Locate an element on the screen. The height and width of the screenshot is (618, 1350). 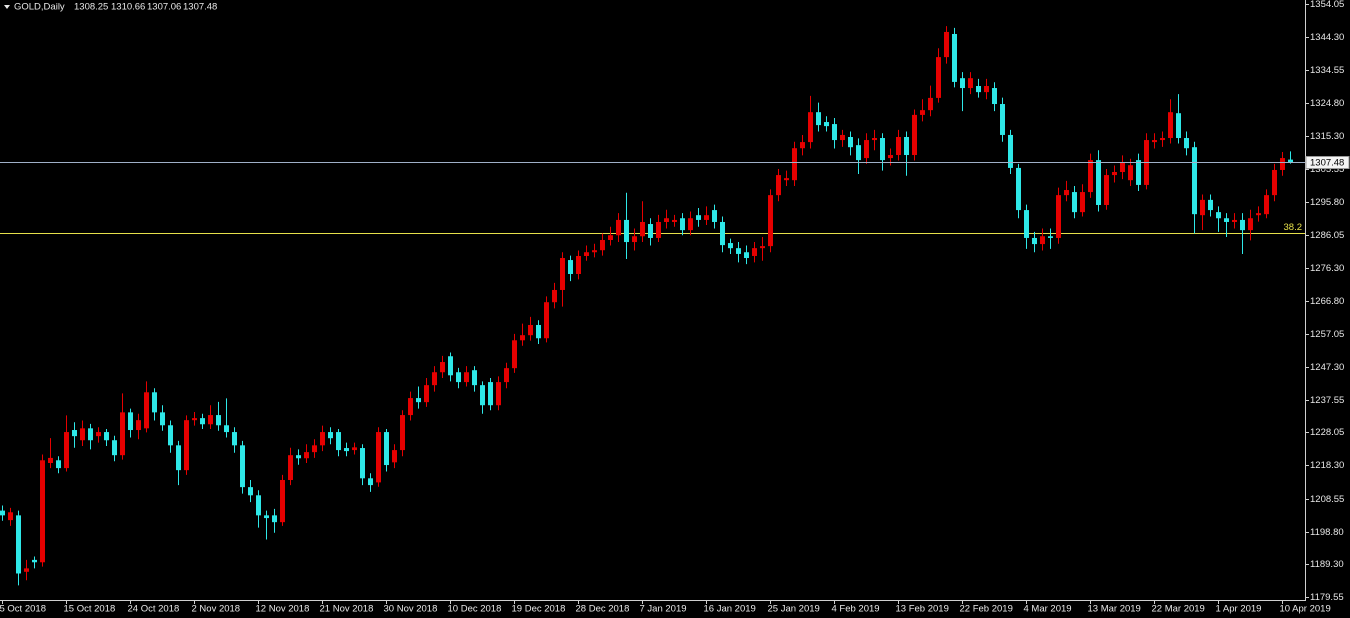
x-tick-label: 24 Oct 2018 is located at coordinates (154, 609).